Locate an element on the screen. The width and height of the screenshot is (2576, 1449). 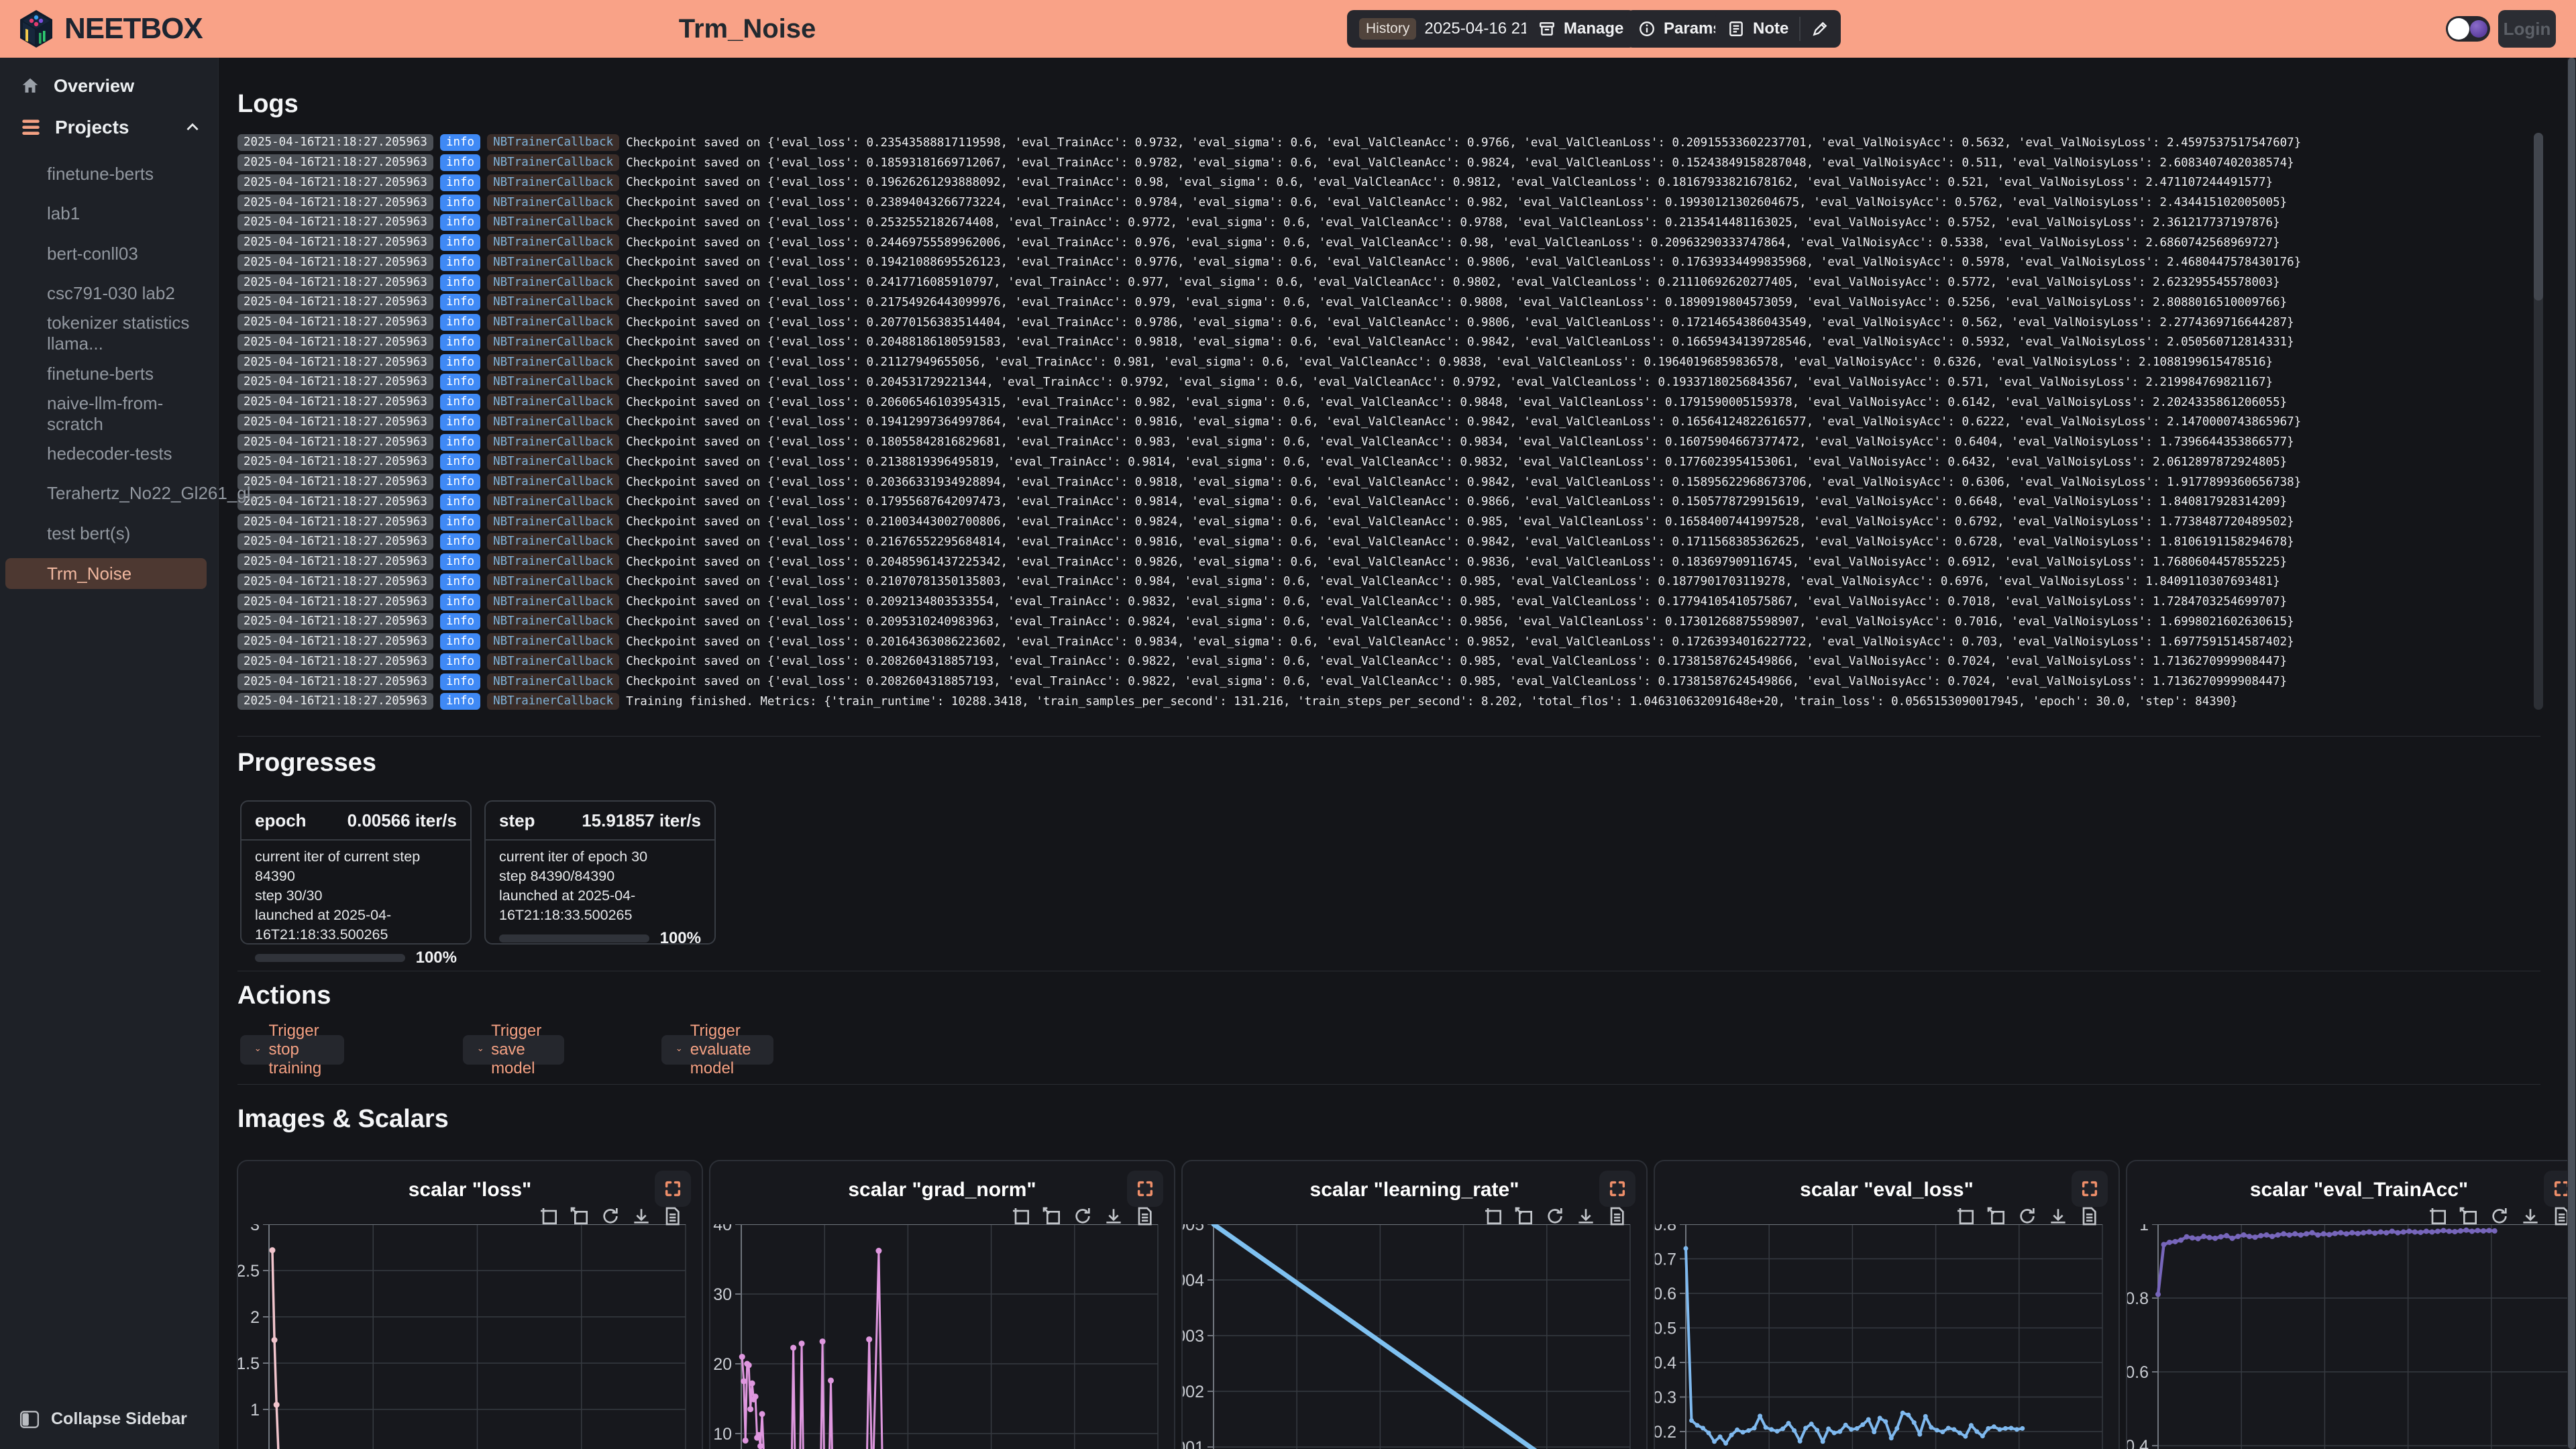
sidebar-item-project: bert-conll03 is located at coordinates (92, 253).